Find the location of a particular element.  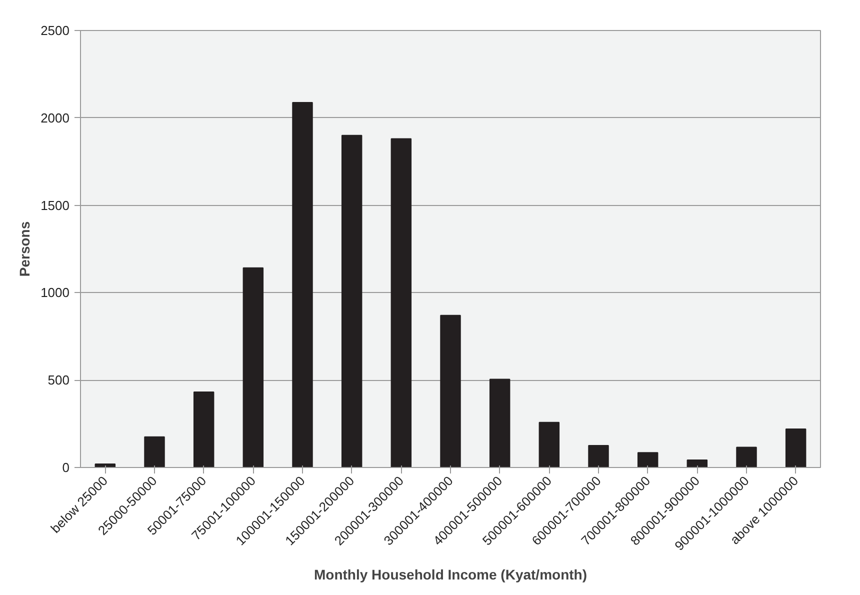

x-axis-title: Monthly Household Income (Kyat/month) is located at coordinates (451, 574).